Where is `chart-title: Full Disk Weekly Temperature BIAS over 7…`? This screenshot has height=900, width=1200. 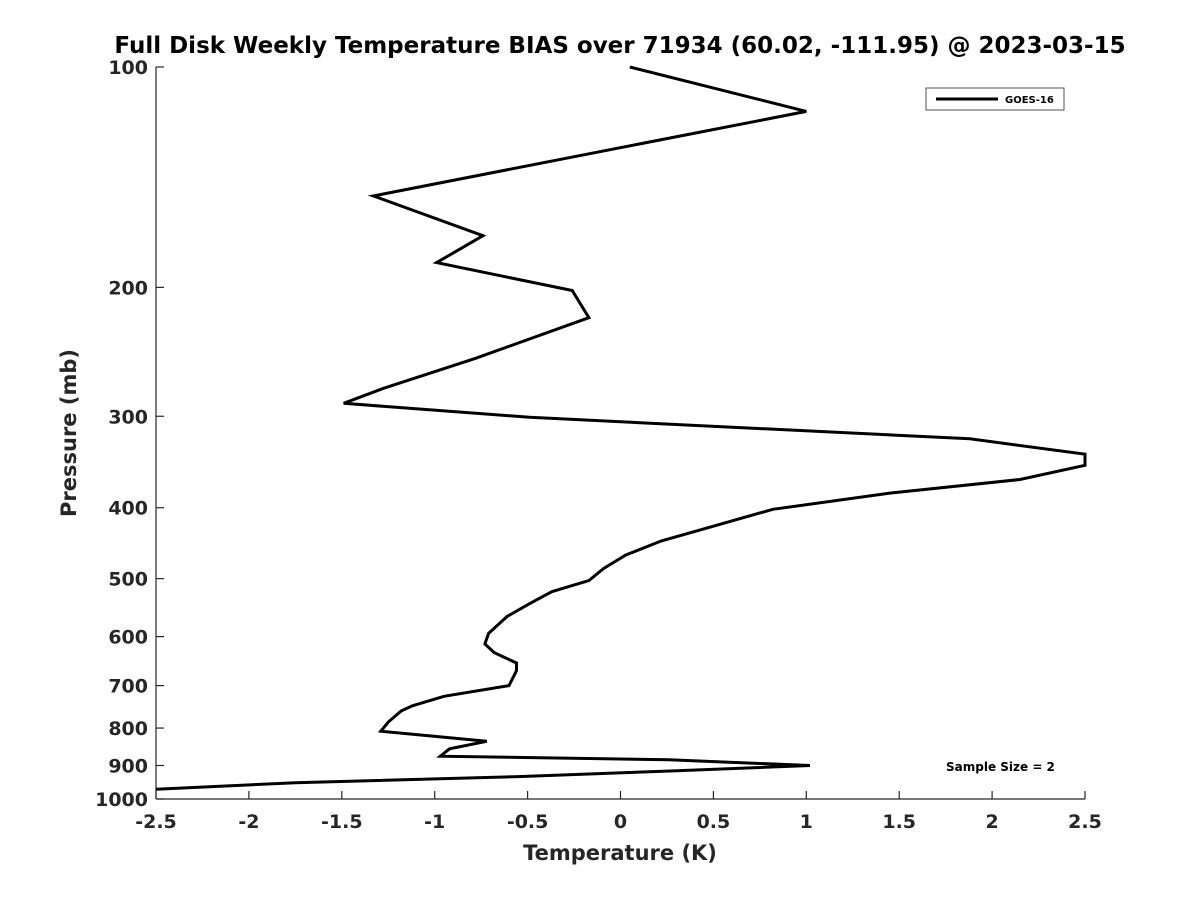 chart-title: Full Disk Weekly Temperature BIAS over 7… is located at coordinates (619, 46).